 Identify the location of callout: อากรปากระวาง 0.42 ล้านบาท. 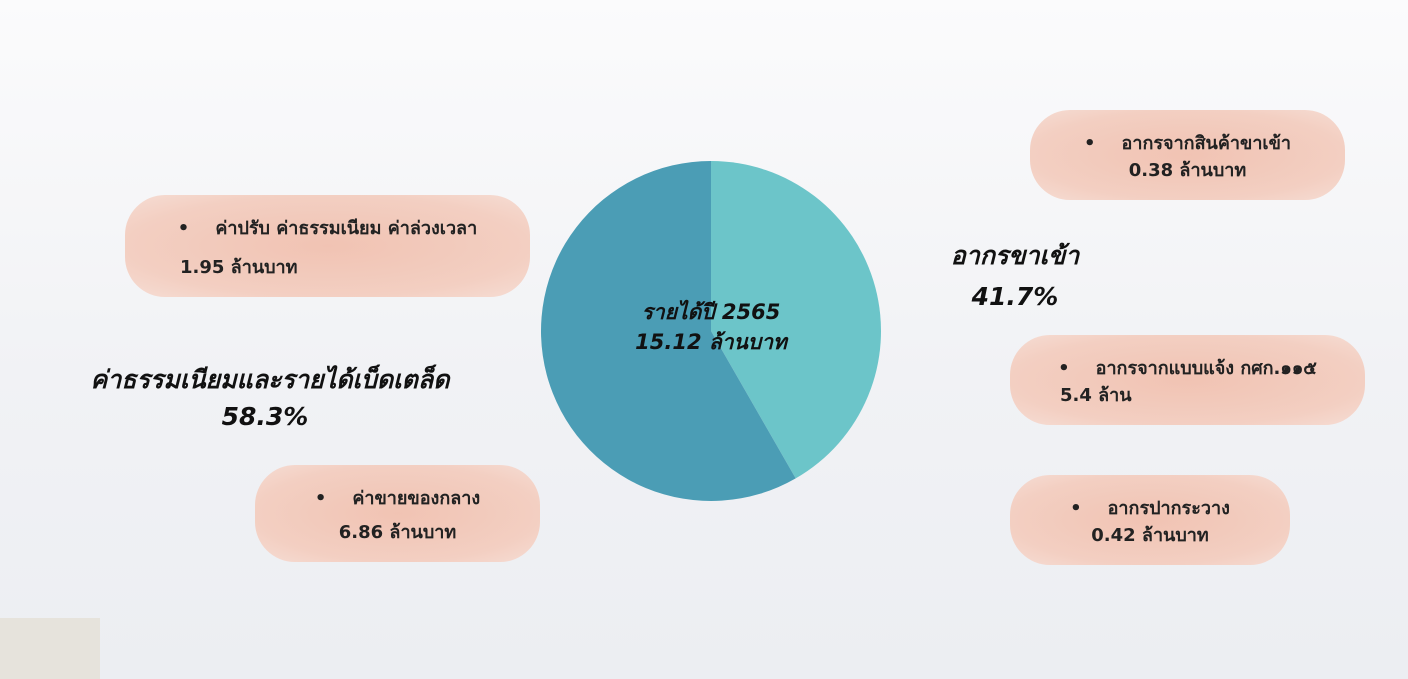
(1150, 520).